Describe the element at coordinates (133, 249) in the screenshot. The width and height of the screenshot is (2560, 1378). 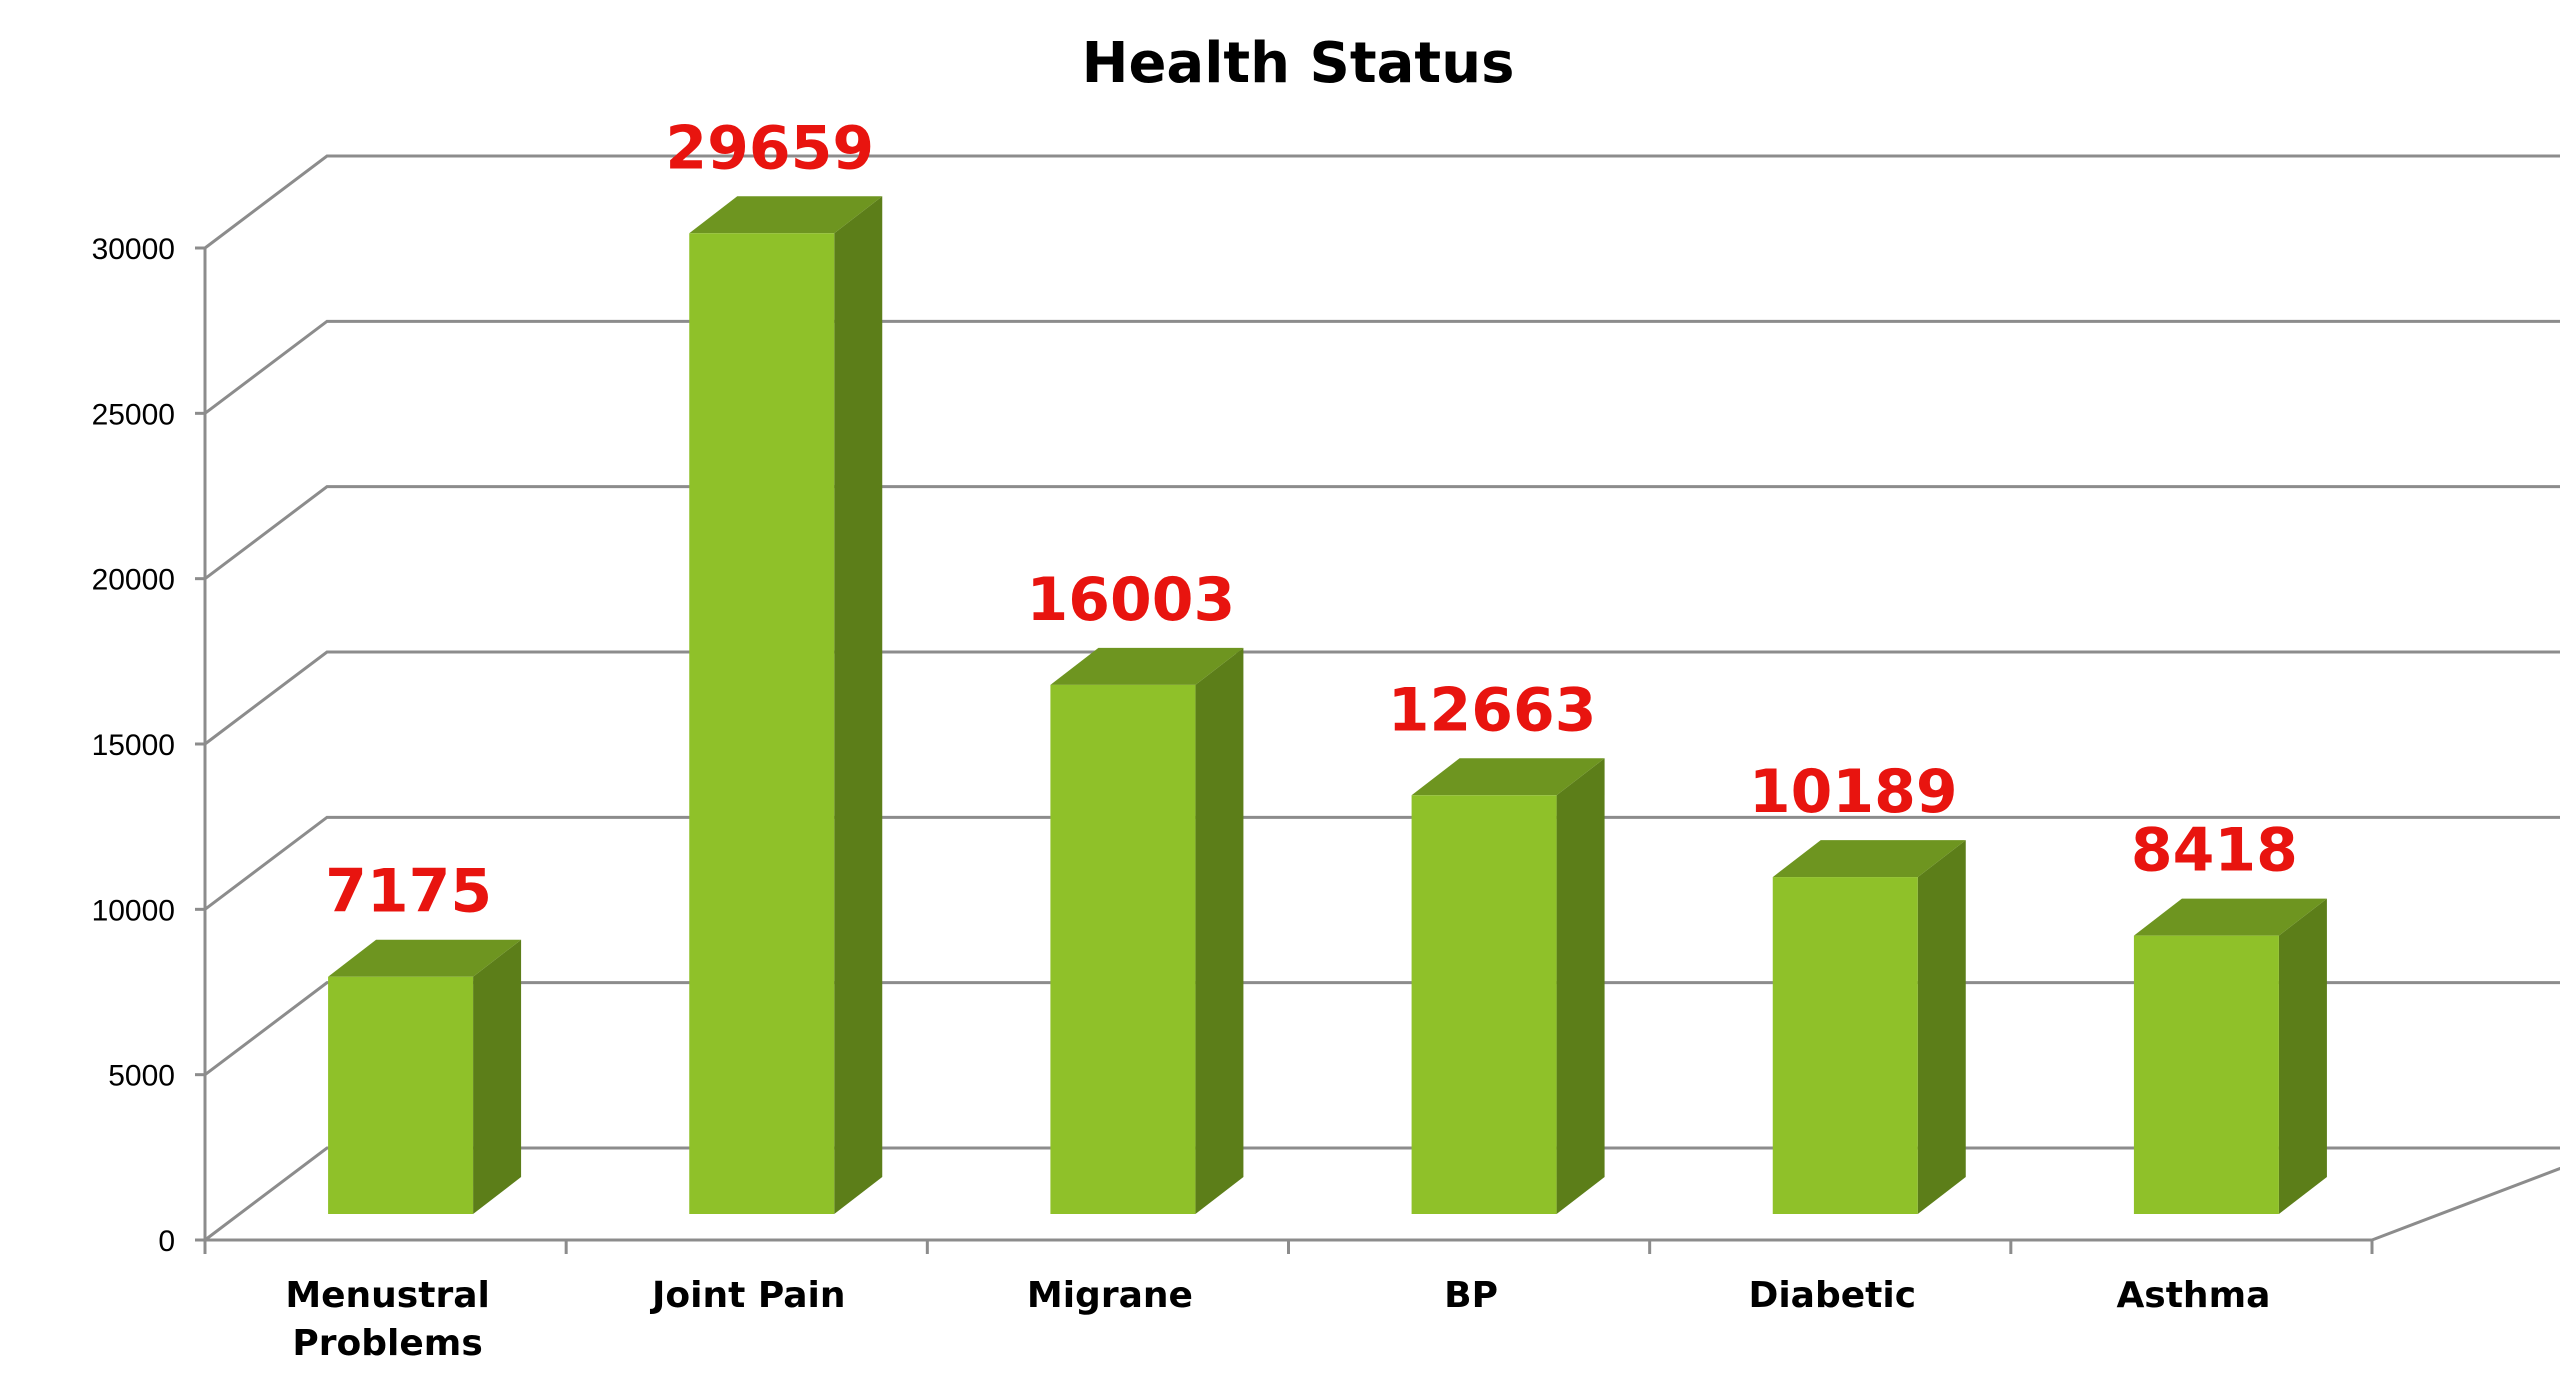
I see `y-tick-label: 30000` at that location.